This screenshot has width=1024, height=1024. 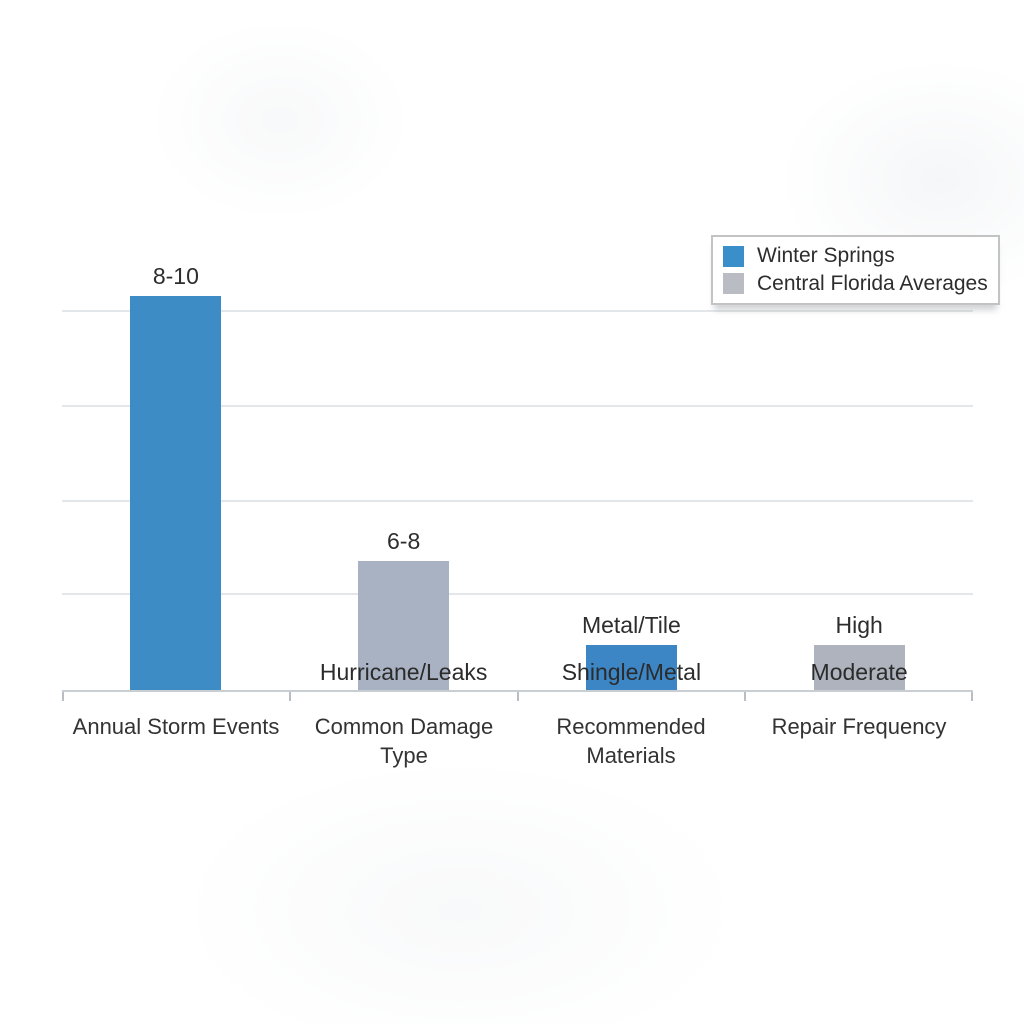 What do you see at coordinates (855, 270) in the screenshot?
I see `legend: Winter Springs Central Florida Averages` at bounding box center [855, 270].